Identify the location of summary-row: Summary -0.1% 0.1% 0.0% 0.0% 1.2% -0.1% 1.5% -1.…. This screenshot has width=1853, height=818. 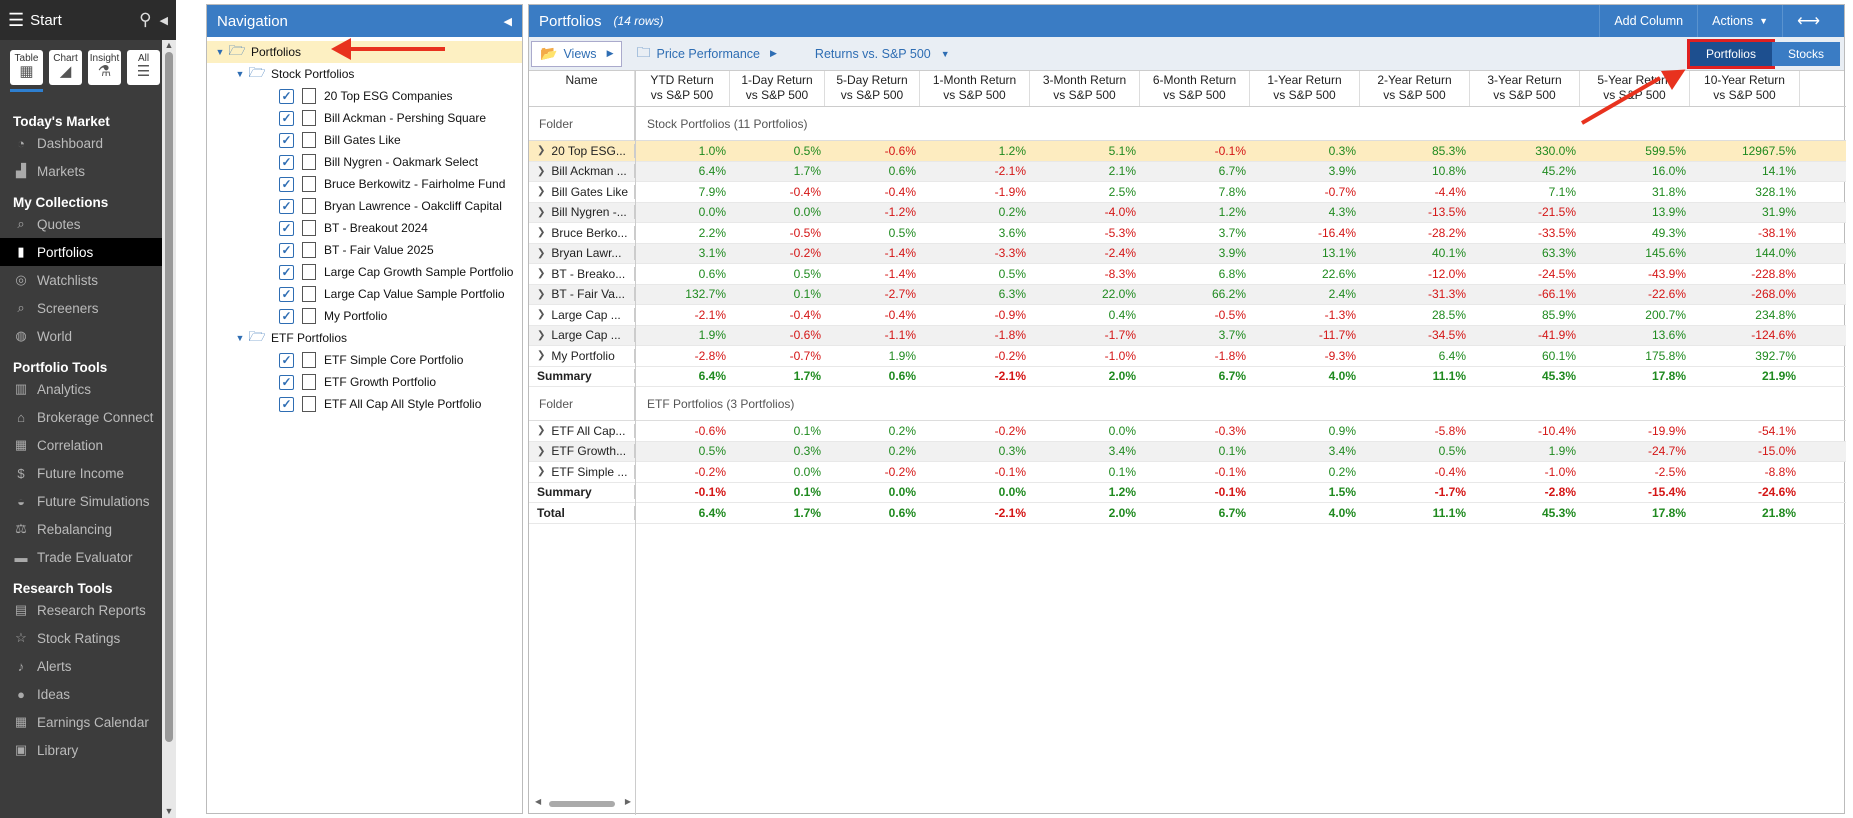
(1187, 493).